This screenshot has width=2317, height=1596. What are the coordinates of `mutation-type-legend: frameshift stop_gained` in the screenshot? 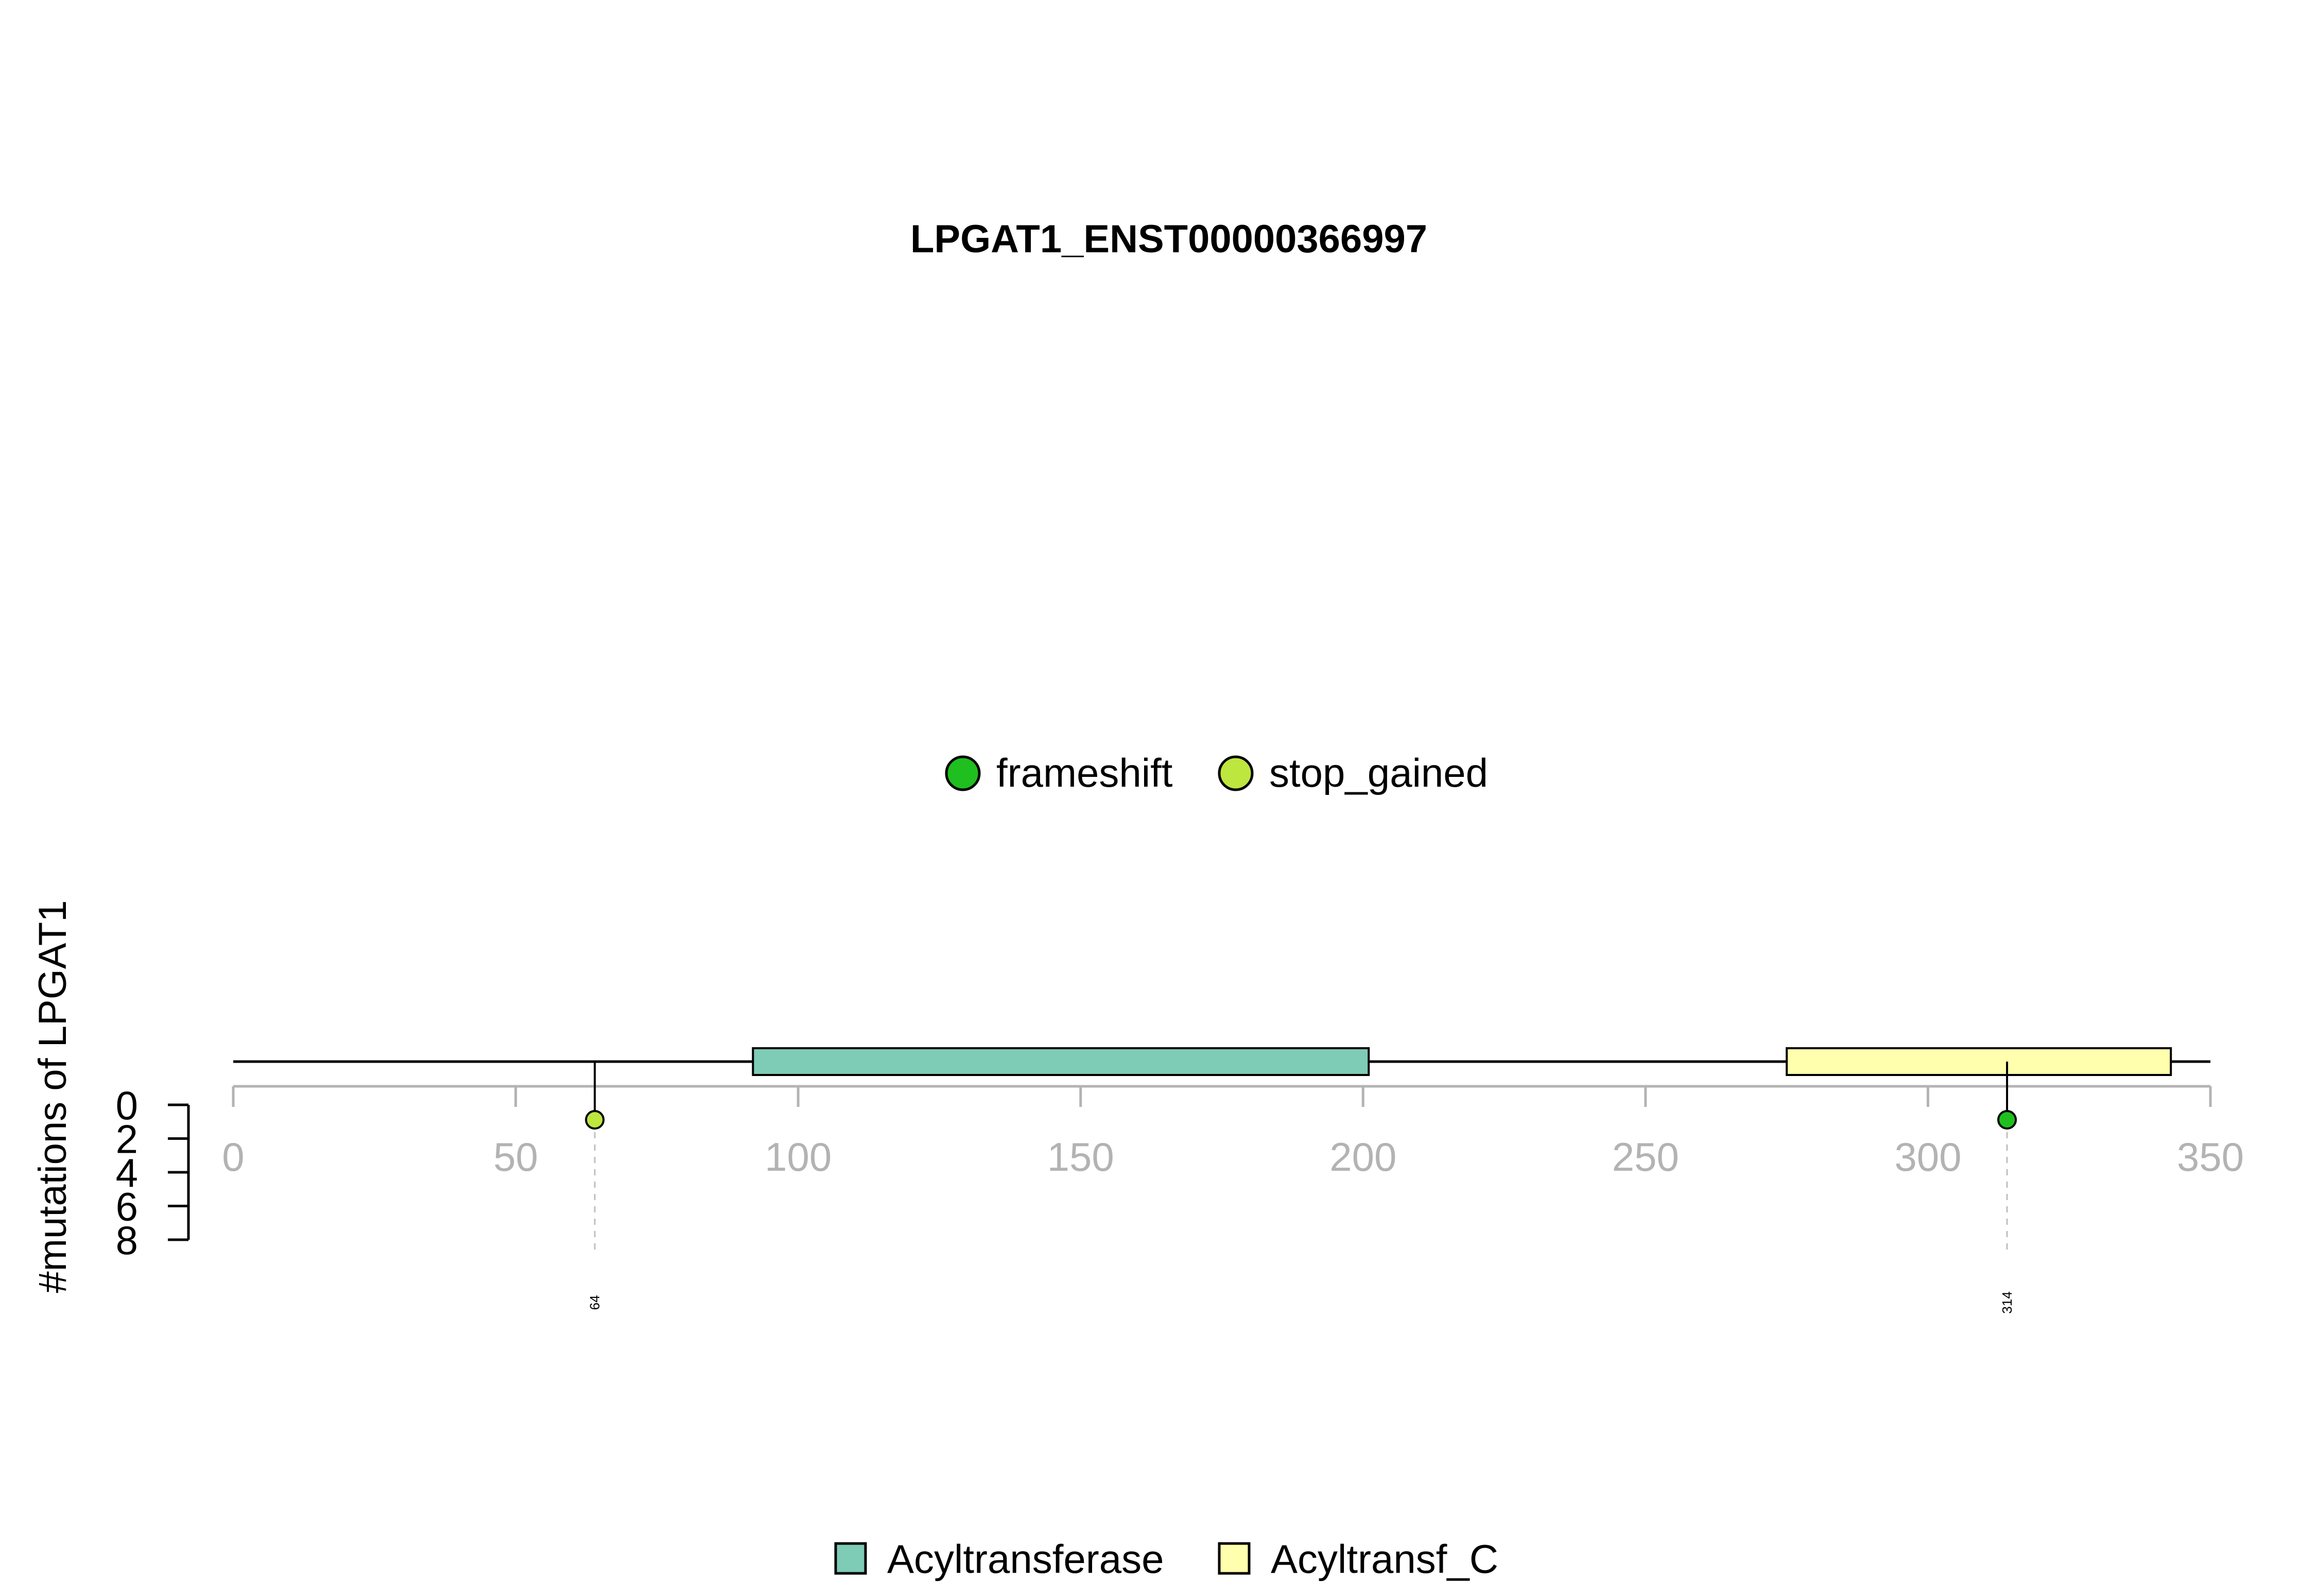 It's located at (1216, 773).